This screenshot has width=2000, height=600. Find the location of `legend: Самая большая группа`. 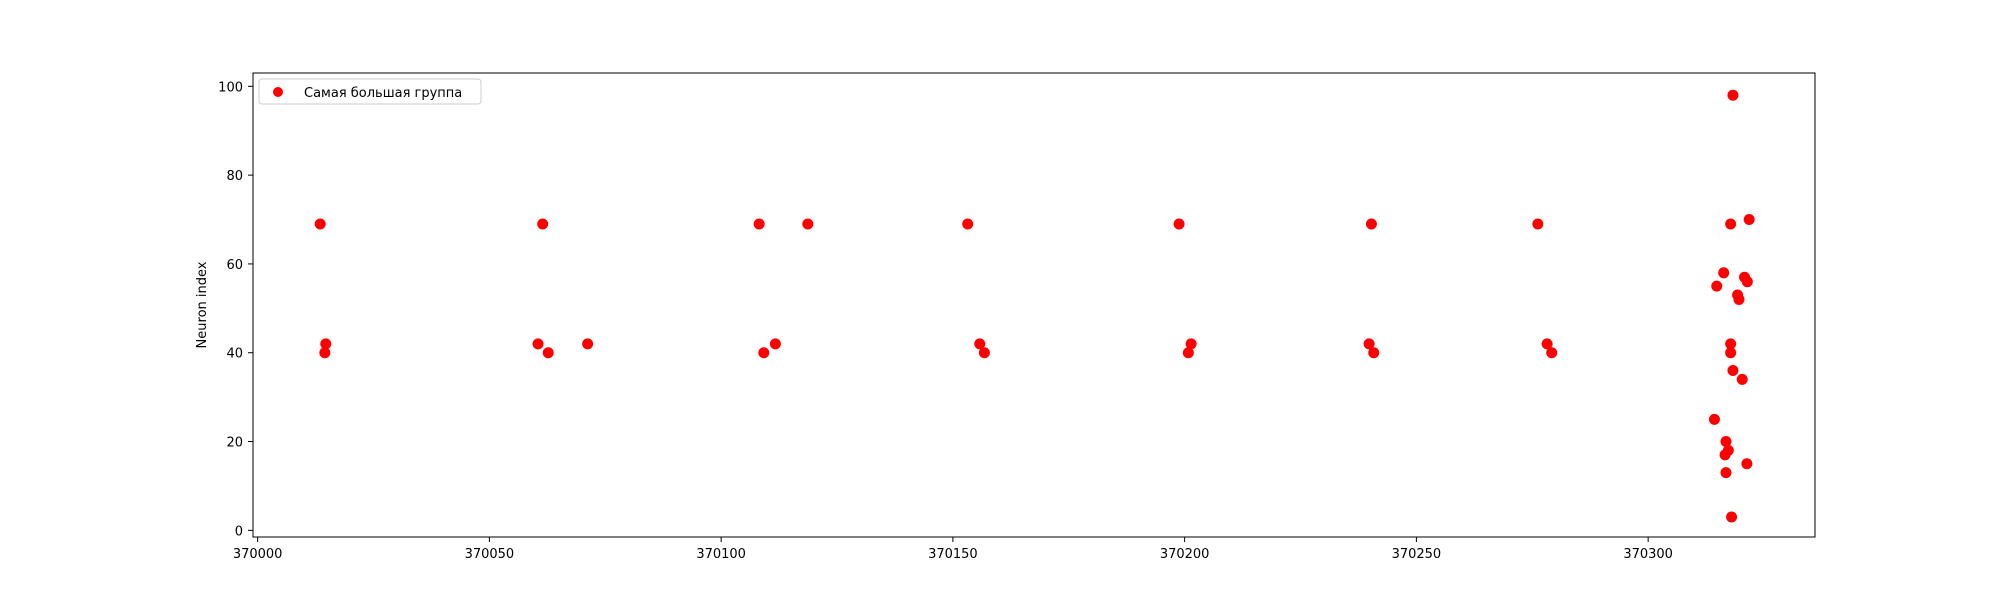

legend: Самая большая группа is located at coordinates (370, 91).